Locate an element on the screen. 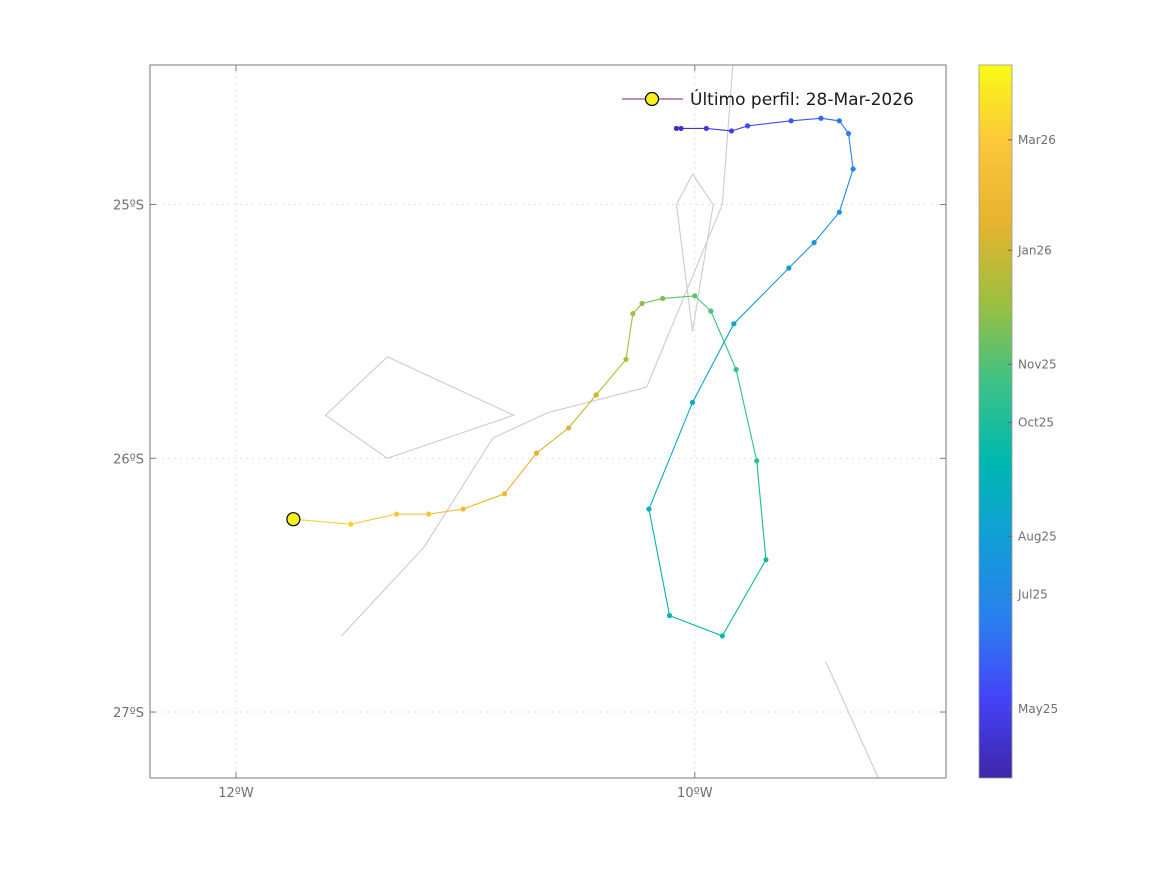  x-tick-label: 10ºW is located at coordinates (695, 793).